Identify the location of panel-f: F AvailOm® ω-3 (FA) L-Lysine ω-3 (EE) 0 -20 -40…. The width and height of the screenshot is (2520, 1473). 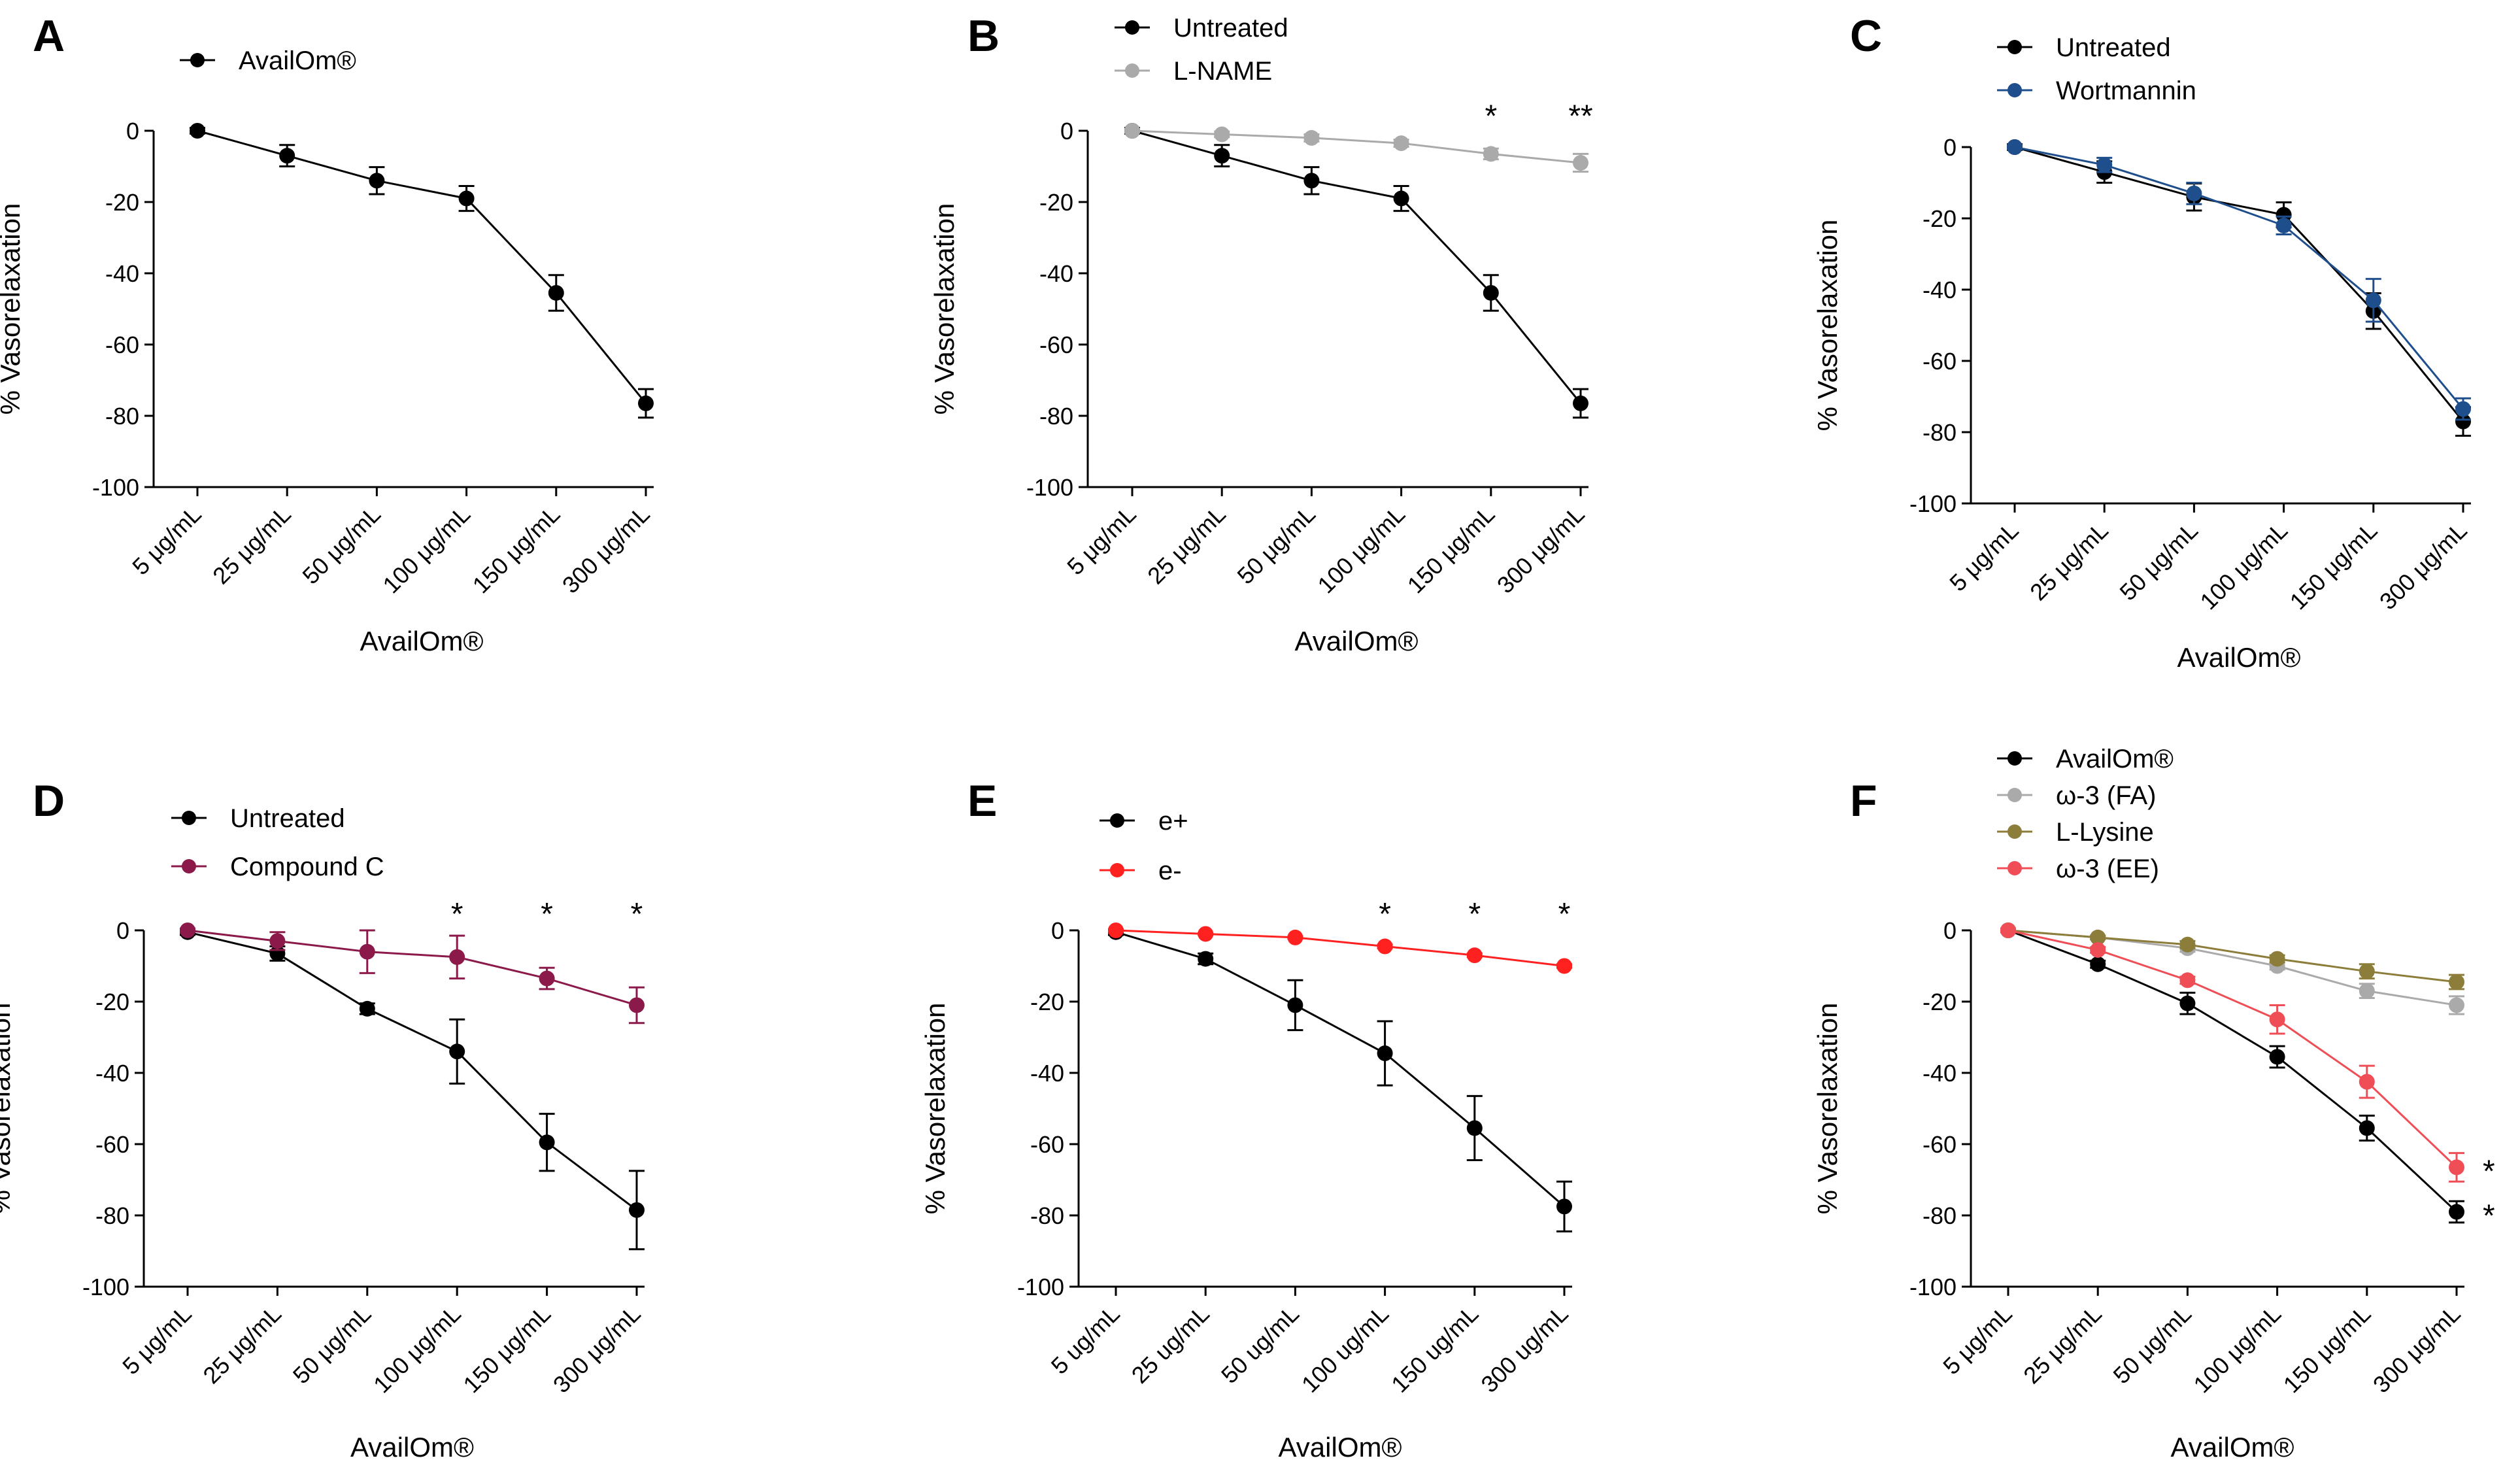
(2153, 1104).